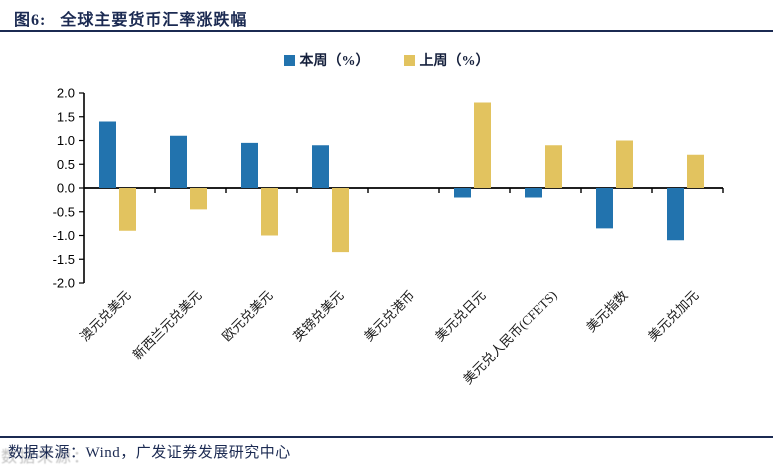  What do you see at coordinates (64, 235) in the screenshot?
I see `y-tick-label: -1.0` at bounding box center [64, 235].